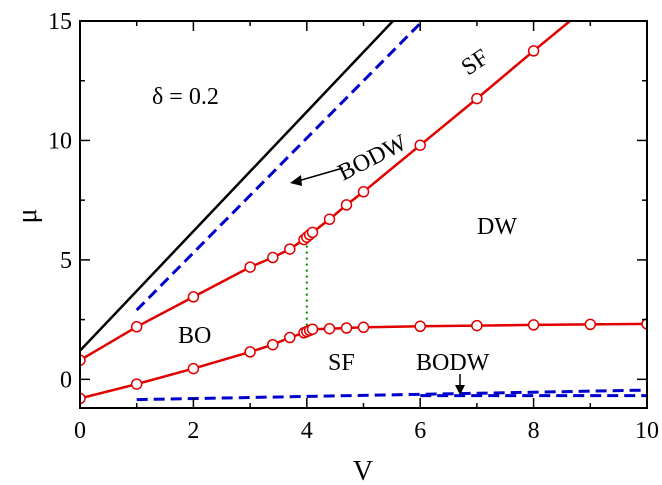  What do you see at coordinates (453, 363) in the screenshot?
I see `annotation-bodw-bottom: BODW` at bounding box center [453, 363].